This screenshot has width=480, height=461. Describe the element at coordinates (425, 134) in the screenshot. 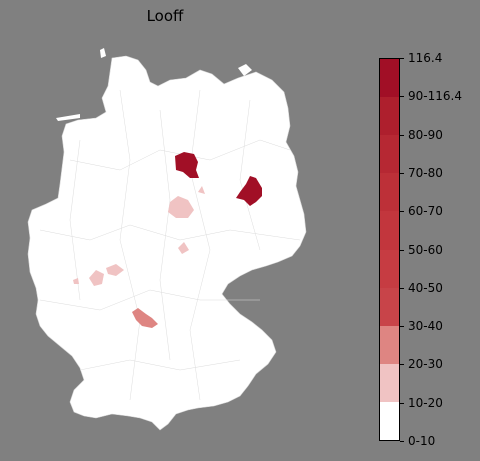

I see `tick-label: 80-90` at that location.